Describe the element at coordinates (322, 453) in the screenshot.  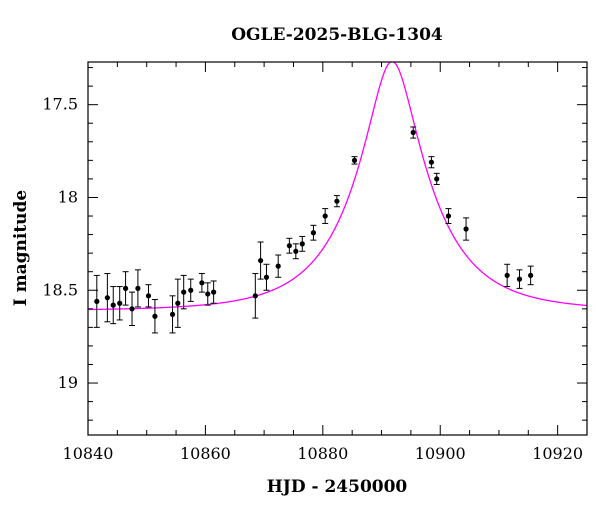
I see `x-tick-label: 10880` at that location.